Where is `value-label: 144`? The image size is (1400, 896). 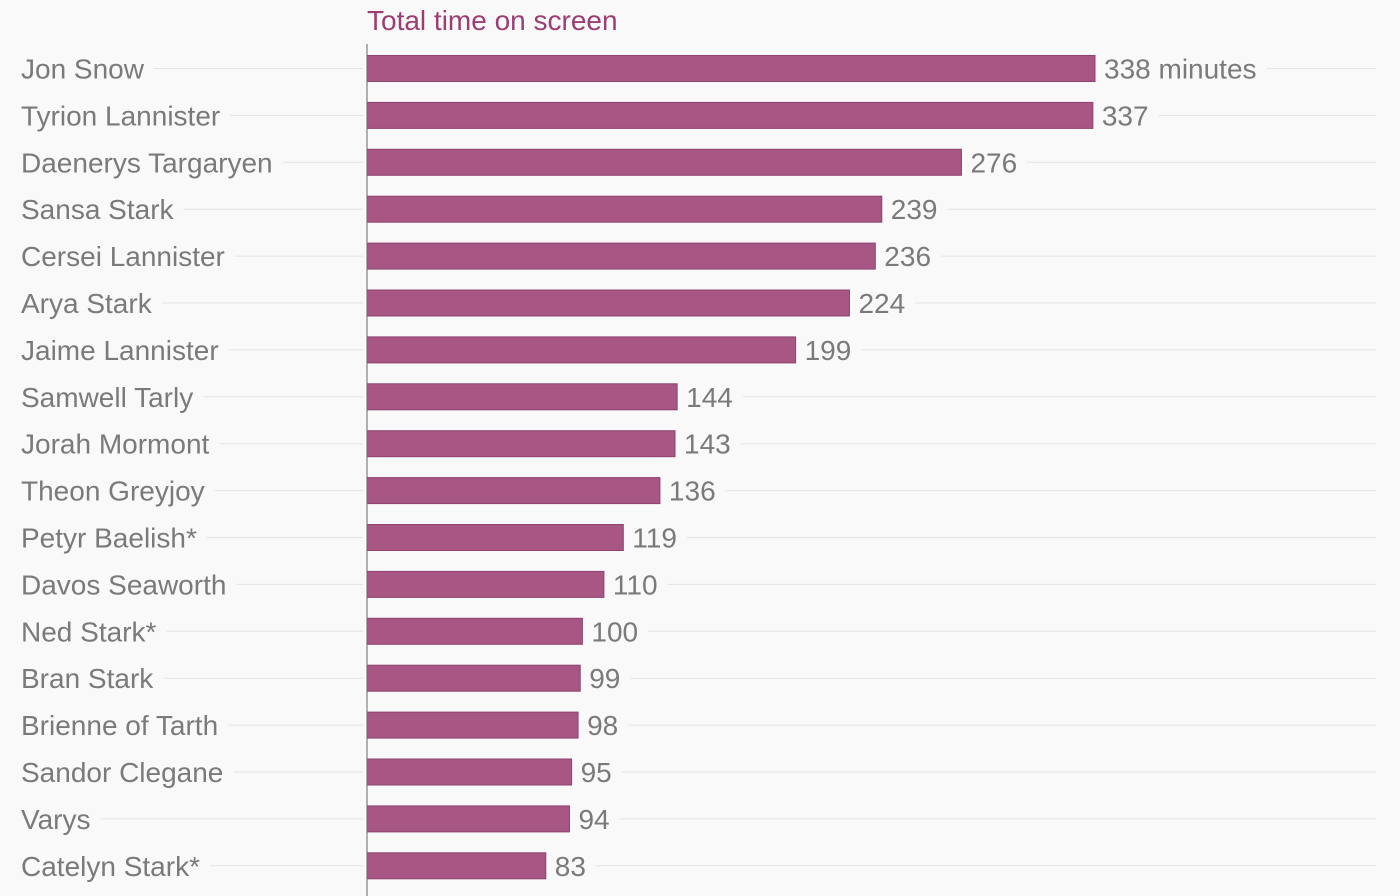
value-label: 144 is located at coordinates (709, 397).